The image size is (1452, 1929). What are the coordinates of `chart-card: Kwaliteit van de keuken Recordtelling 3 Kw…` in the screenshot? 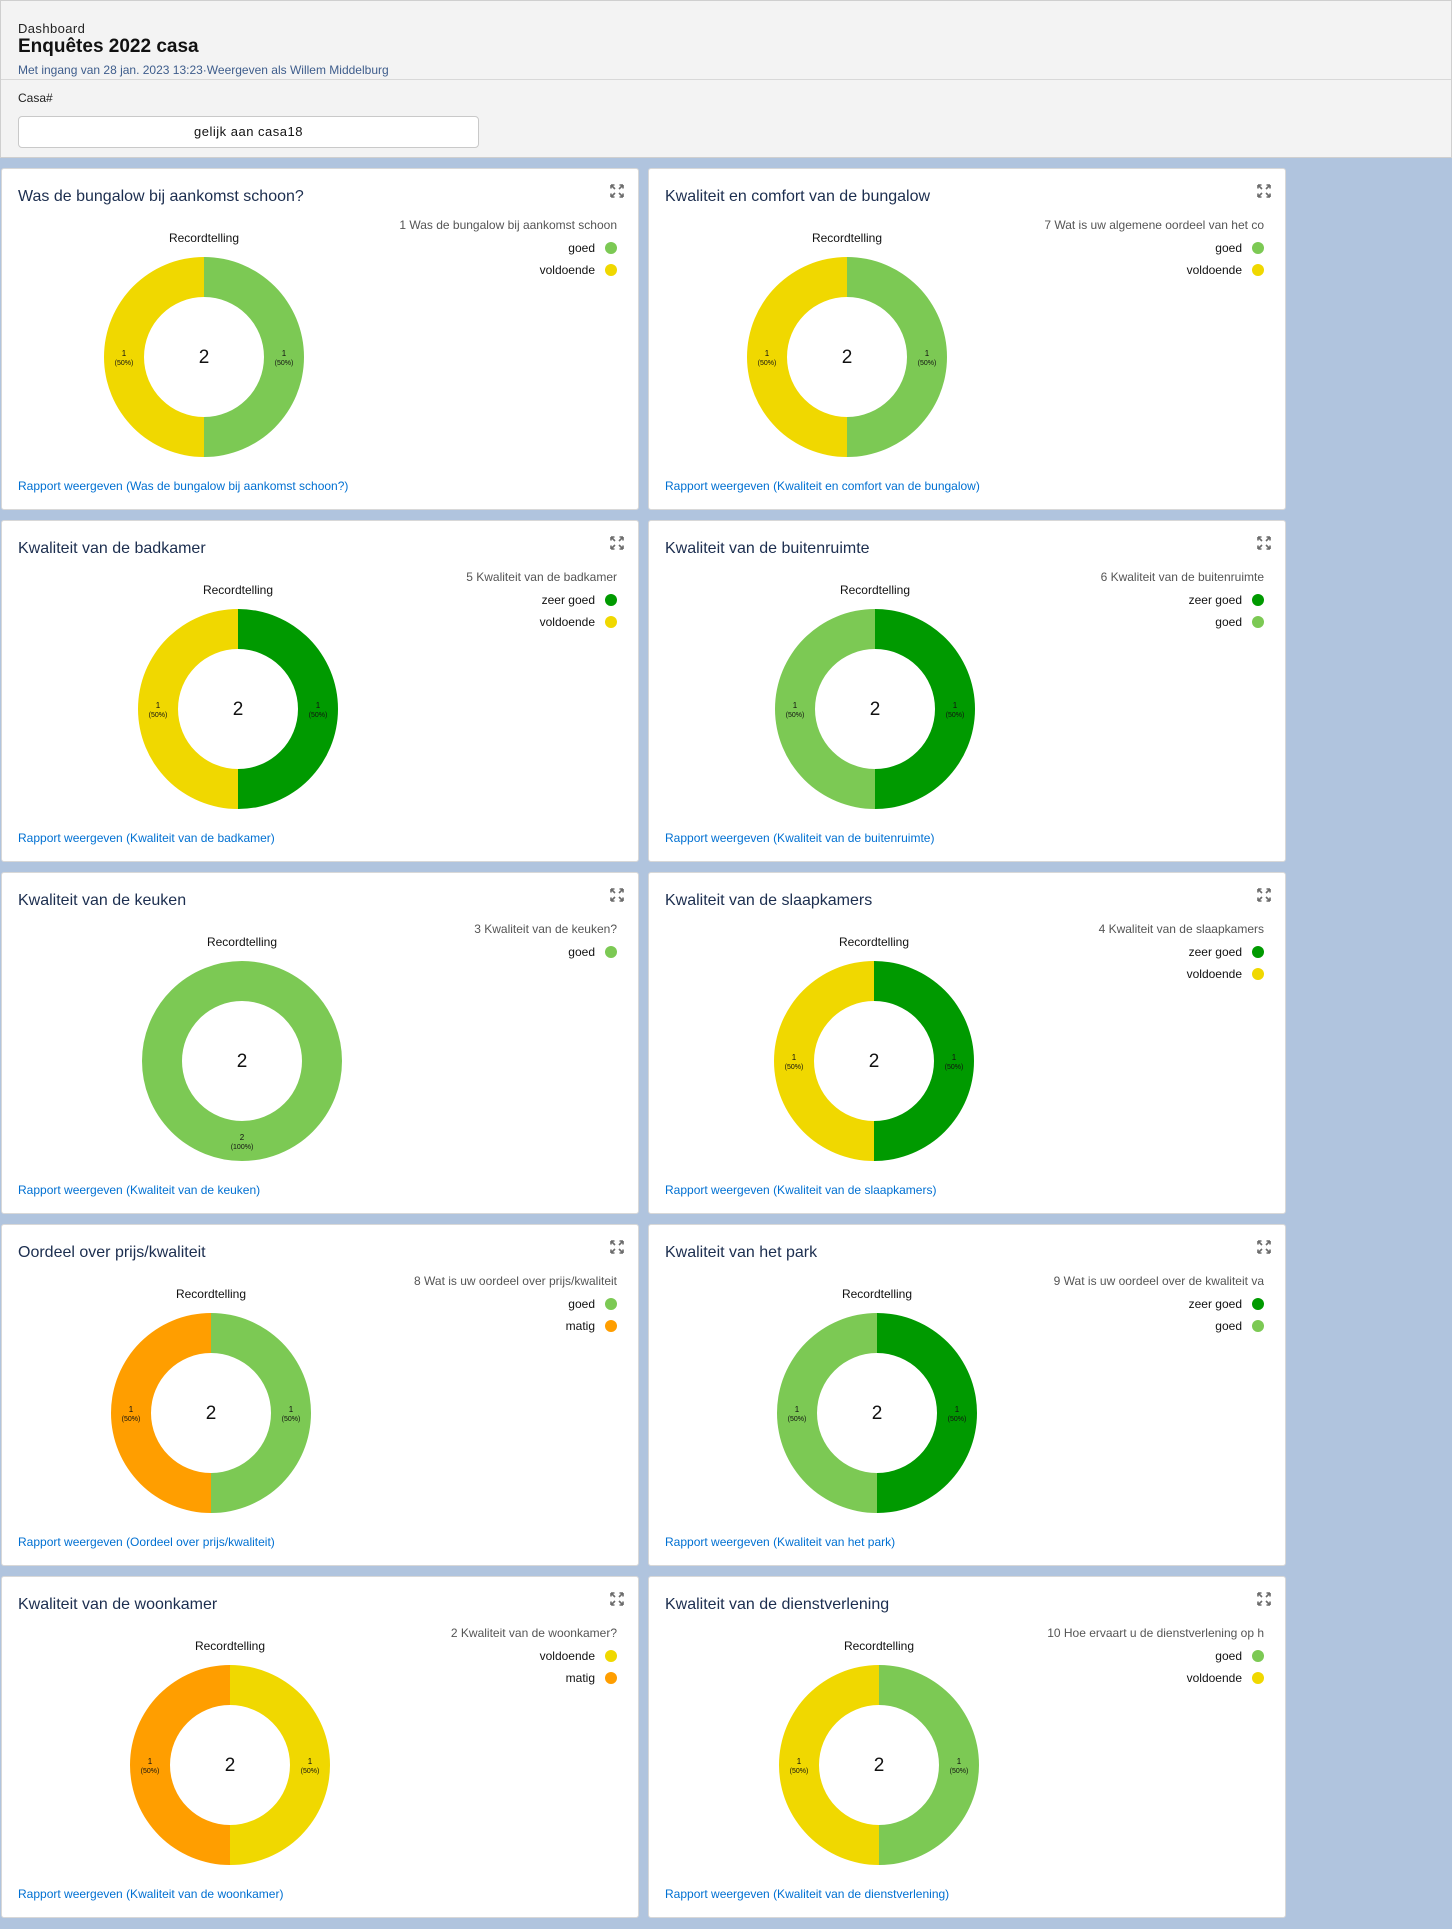 It's located at (320, 1043).